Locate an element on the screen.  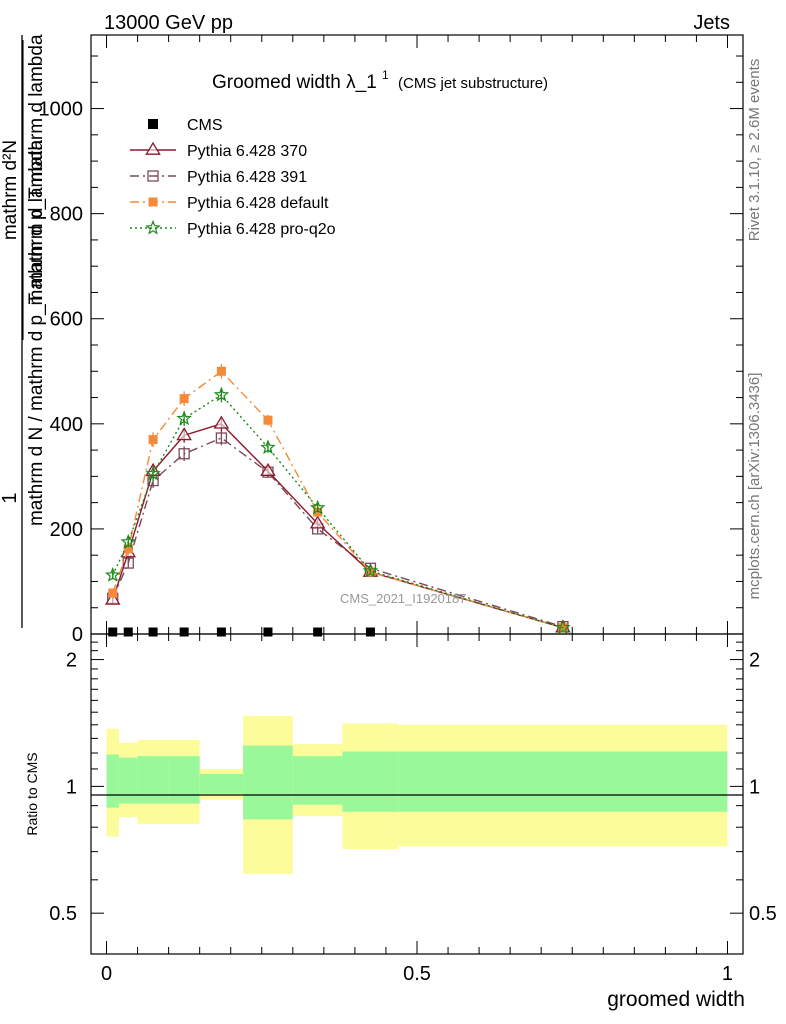
x-tick-label: 0.5 is located at coordinates (417, 974).